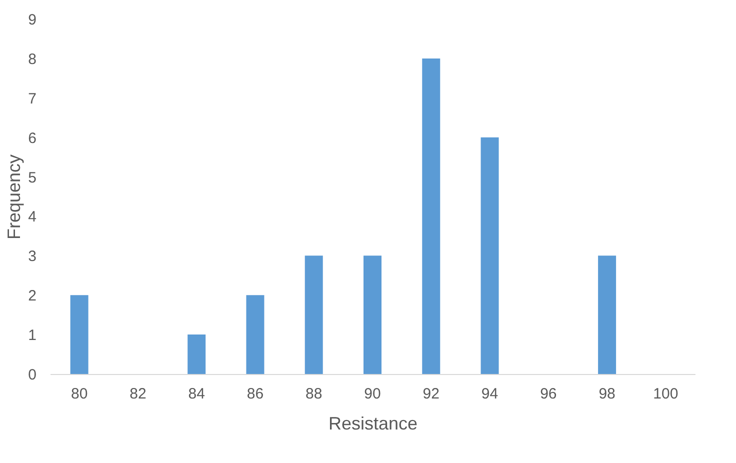 This screenshot has width=736, height=463. Describe the element at coordinates (372, 394) in the screenshot. I see `x-tick-label: 90` at that location.